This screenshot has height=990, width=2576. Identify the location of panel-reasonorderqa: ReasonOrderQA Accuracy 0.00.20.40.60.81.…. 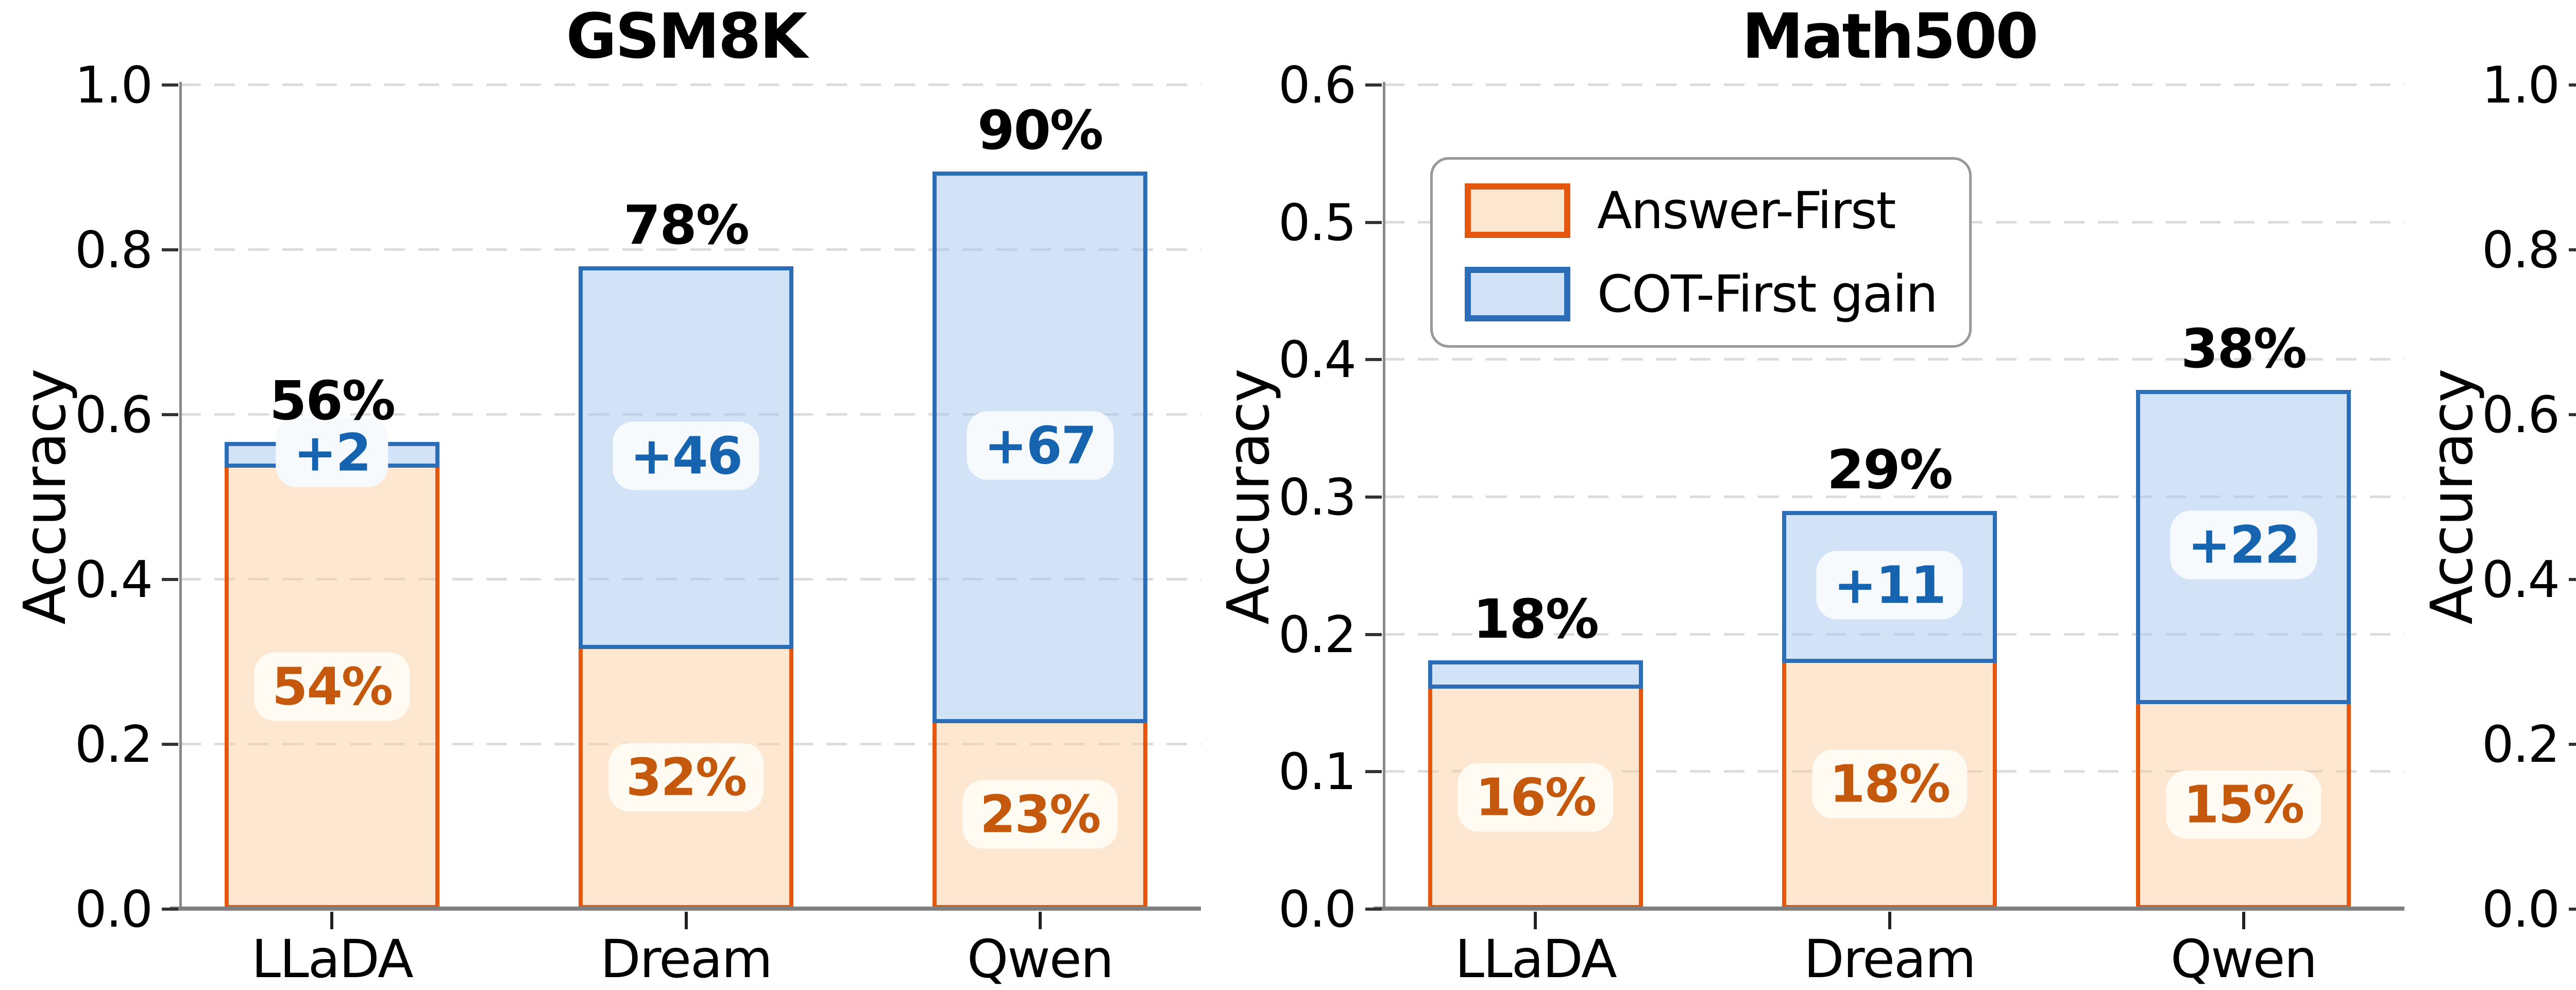
(2491, 491).